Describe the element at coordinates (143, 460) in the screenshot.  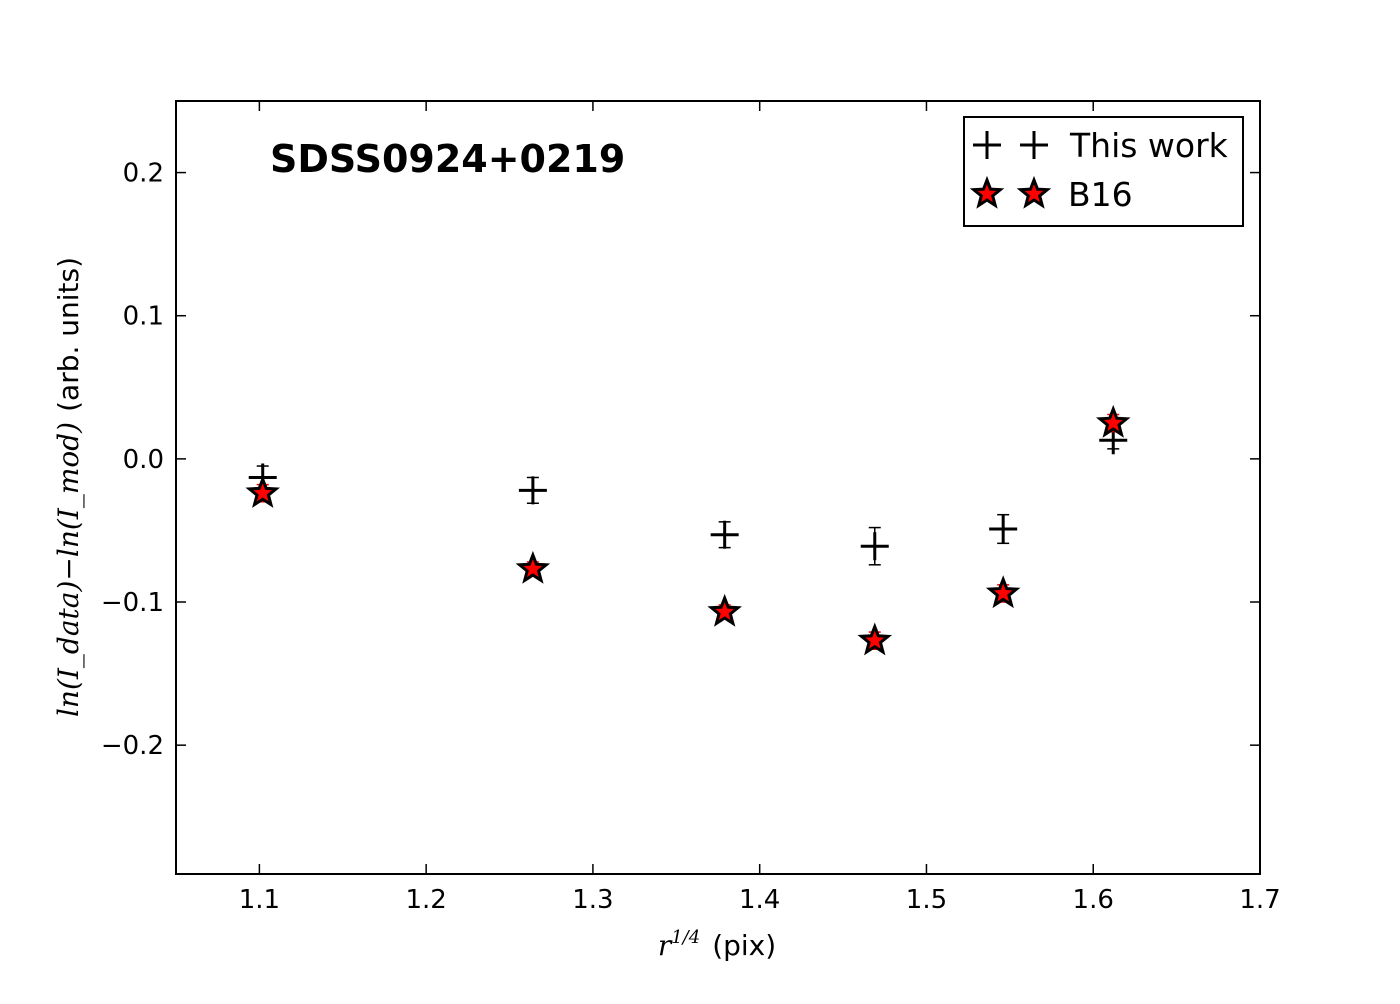
I see `y-tick-label: 0.0` at that location.